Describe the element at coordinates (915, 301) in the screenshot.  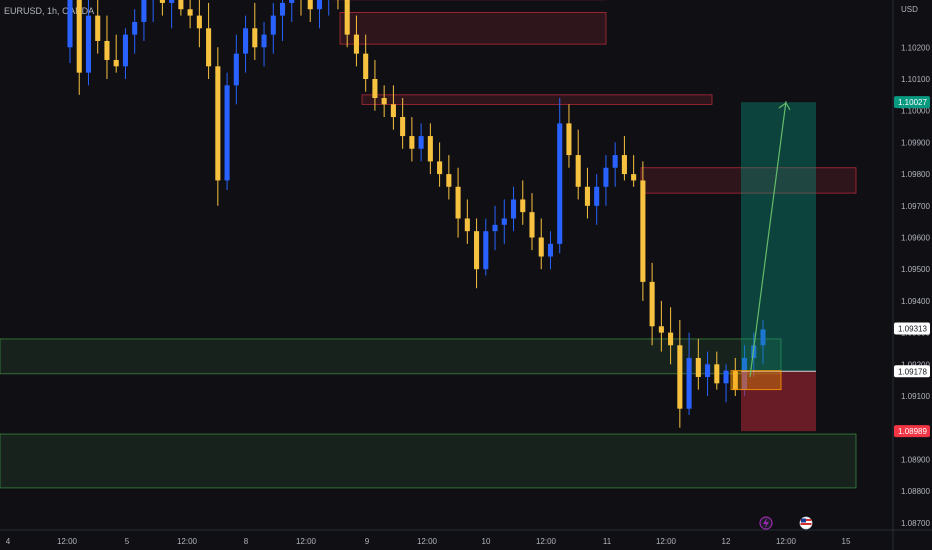
I see `y-tick-label: 1.09400` at that location.